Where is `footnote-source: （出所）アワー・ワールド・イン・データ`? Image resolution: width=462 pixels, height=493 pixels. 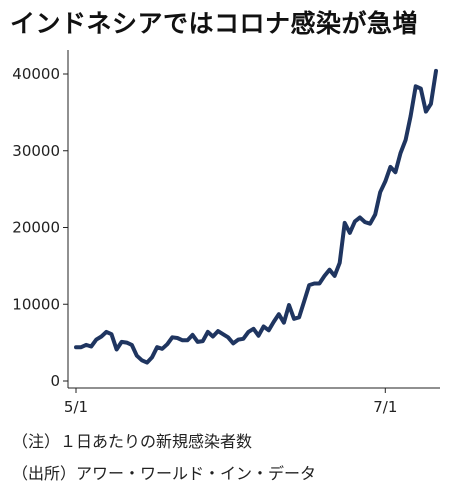 footnote-source: （出所）アワー・ワールド・イン・データ is located at coordinates (164, 473).